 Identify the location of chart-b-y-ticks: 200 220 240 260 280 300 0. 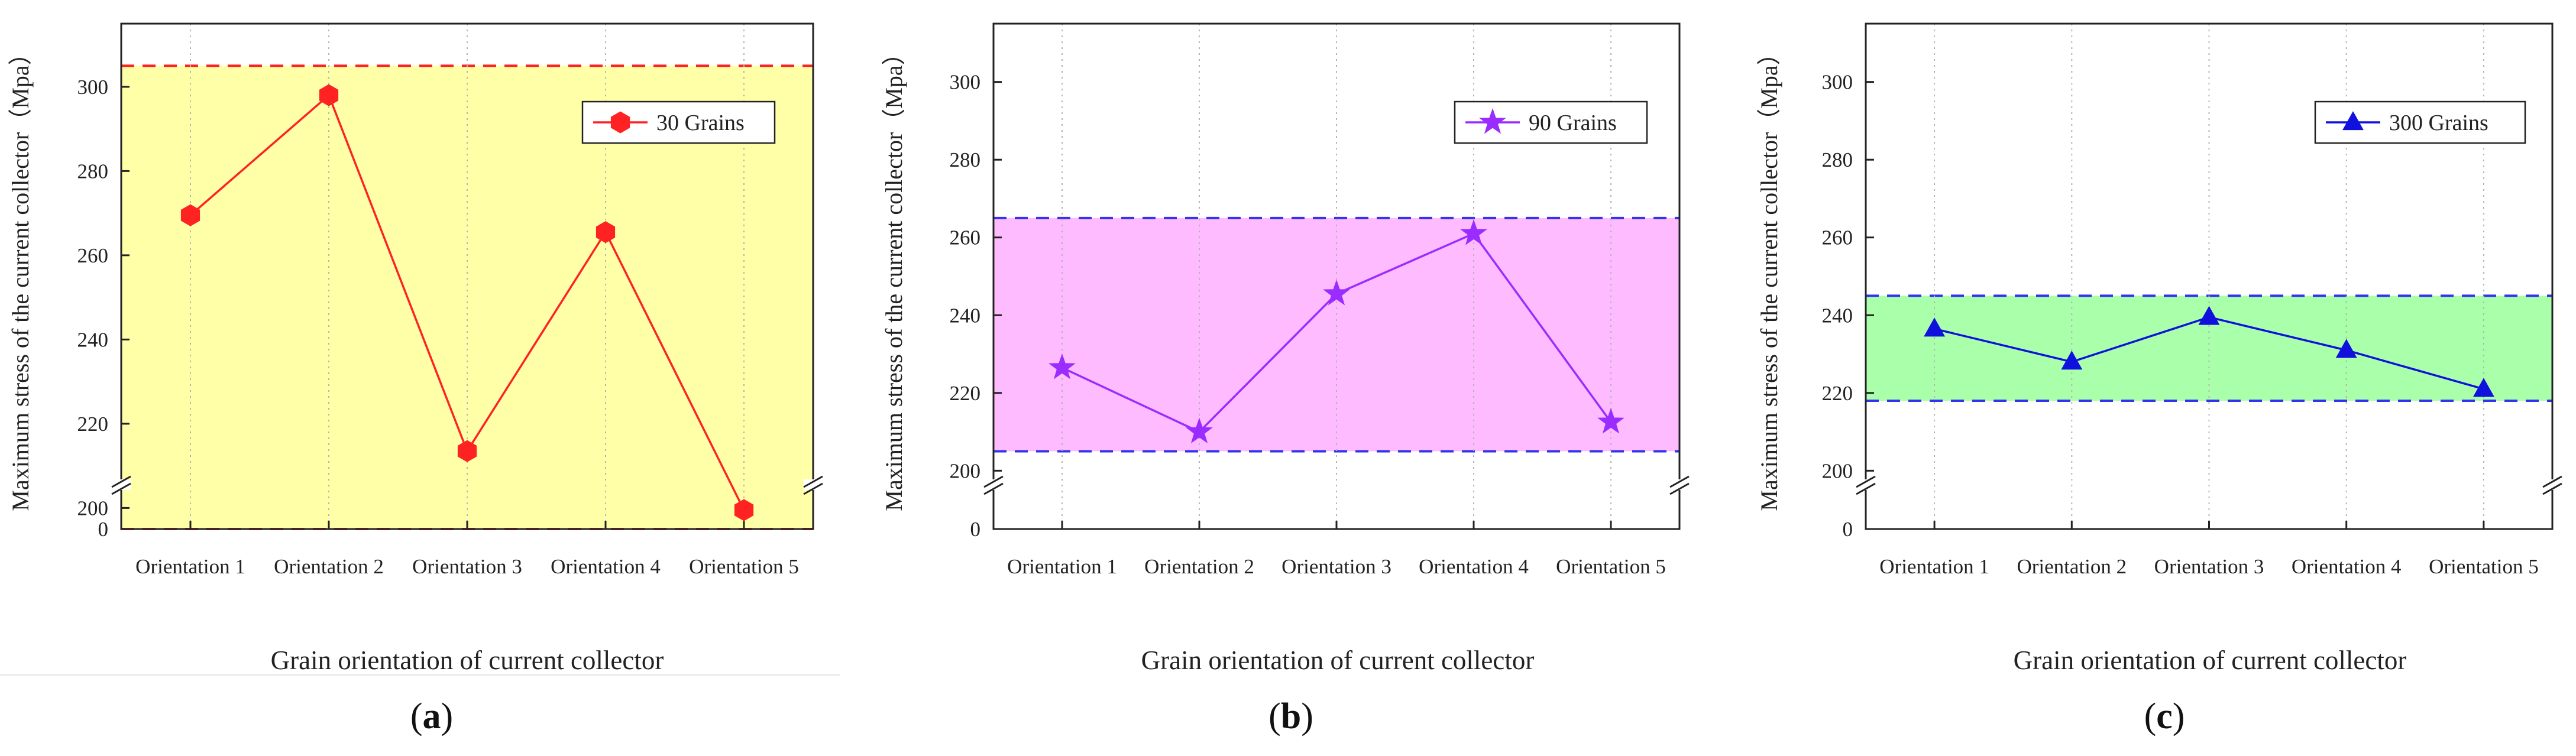
(976, 306).